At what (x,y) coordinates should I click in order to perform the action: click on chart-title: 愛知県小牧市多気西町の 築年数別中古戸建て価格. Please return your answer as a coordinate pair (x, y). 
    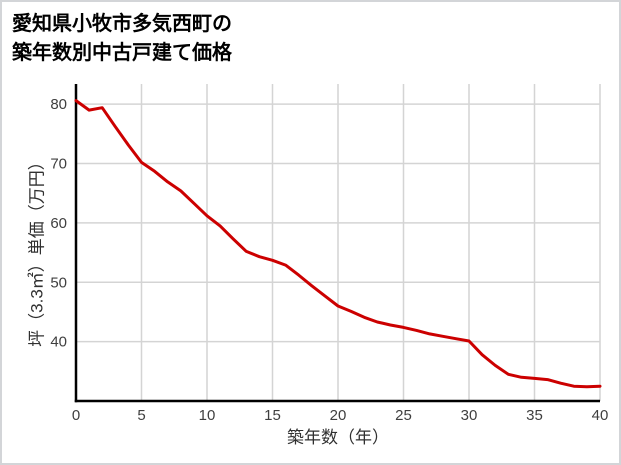
    Looking at the image, I should click on (122, 39).